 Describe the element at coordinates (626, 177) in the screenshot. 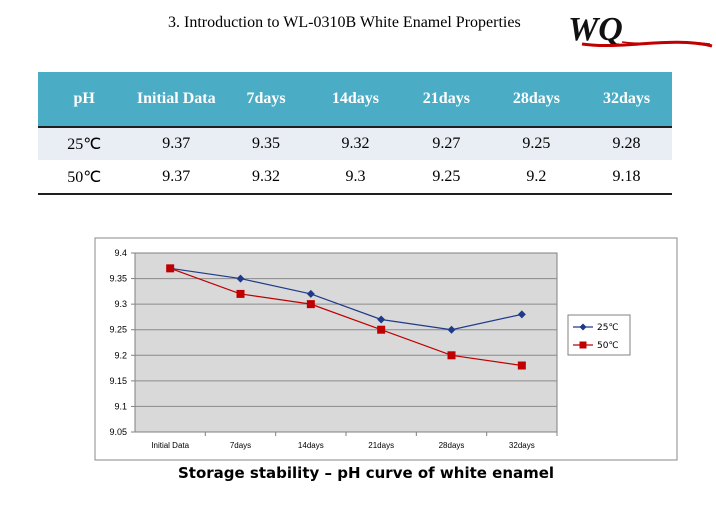

I see `table-cell: 9.18` at that location.